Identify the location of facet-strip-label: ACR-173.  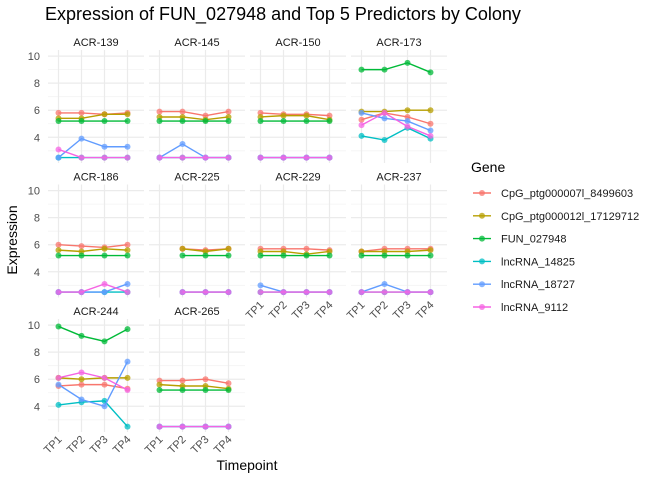
(398, 43).